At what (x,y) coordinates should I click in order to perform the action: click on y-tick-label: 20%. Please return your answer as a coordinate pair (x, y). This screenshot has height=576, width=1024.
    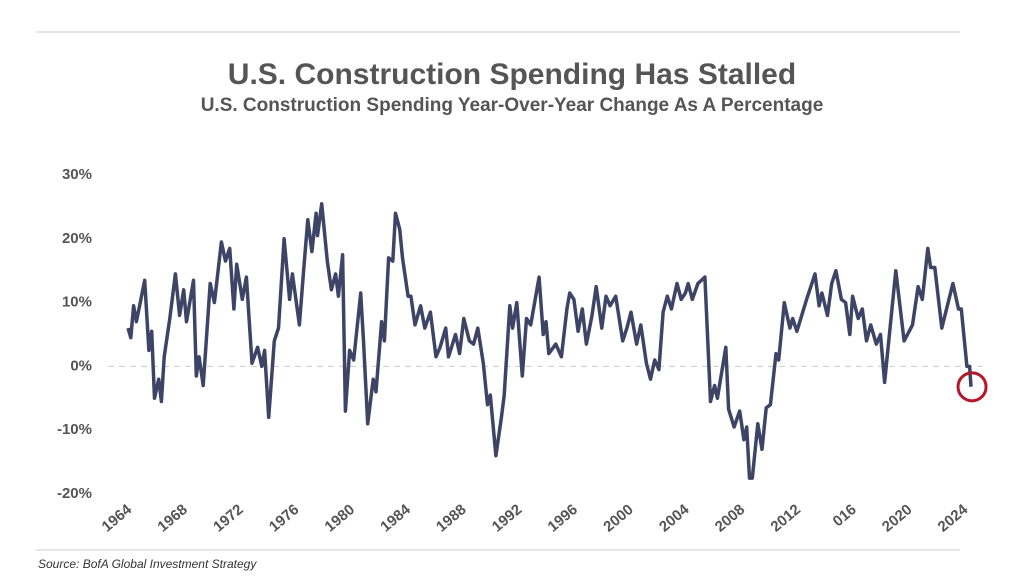
    Looking at the image, I should click on (77, 238).